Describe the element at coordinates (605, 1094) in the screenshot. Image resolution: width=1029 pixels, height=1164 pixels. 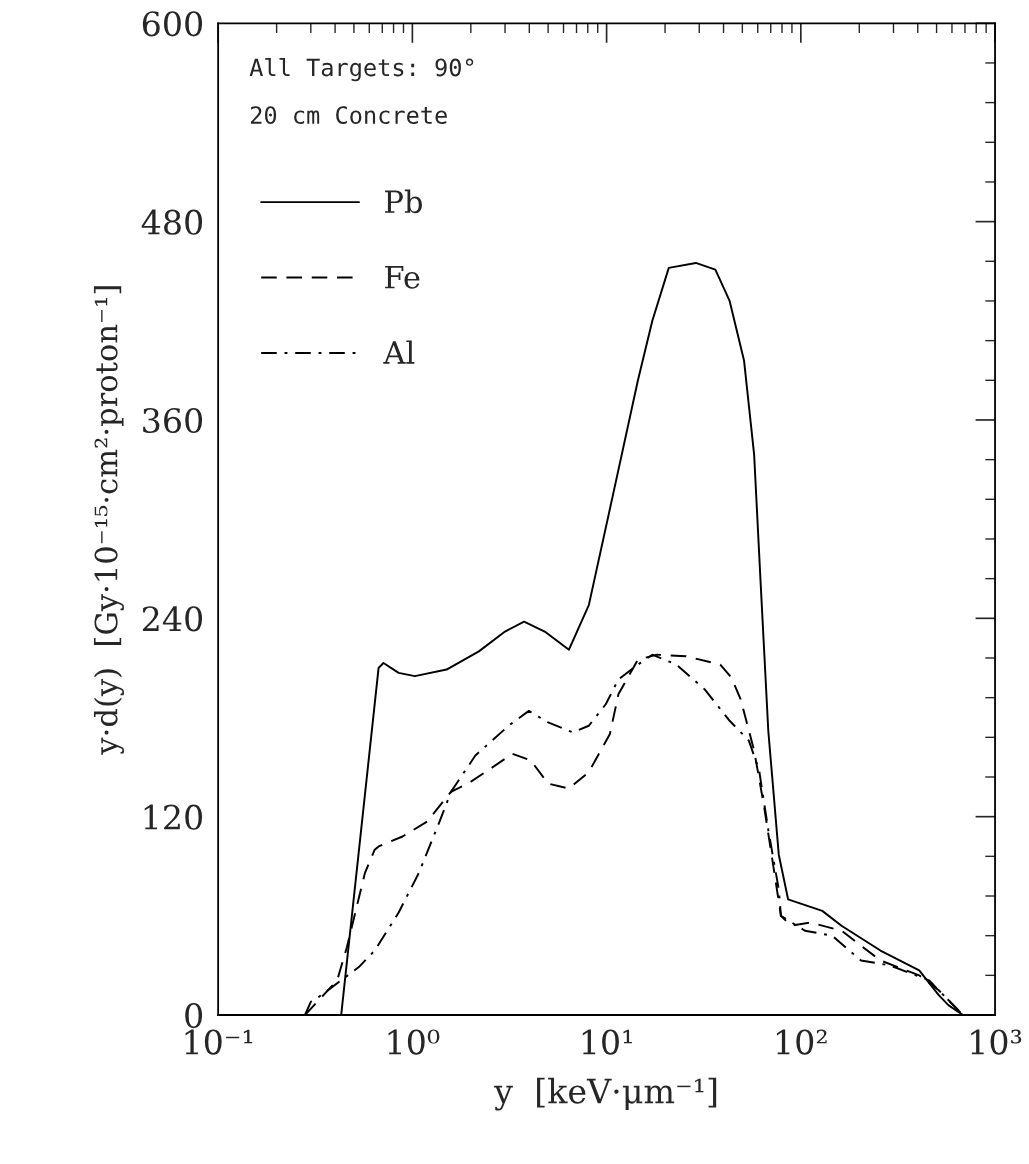
I see `x-axis-title: y [keV·μm⁻¹]` at that location.